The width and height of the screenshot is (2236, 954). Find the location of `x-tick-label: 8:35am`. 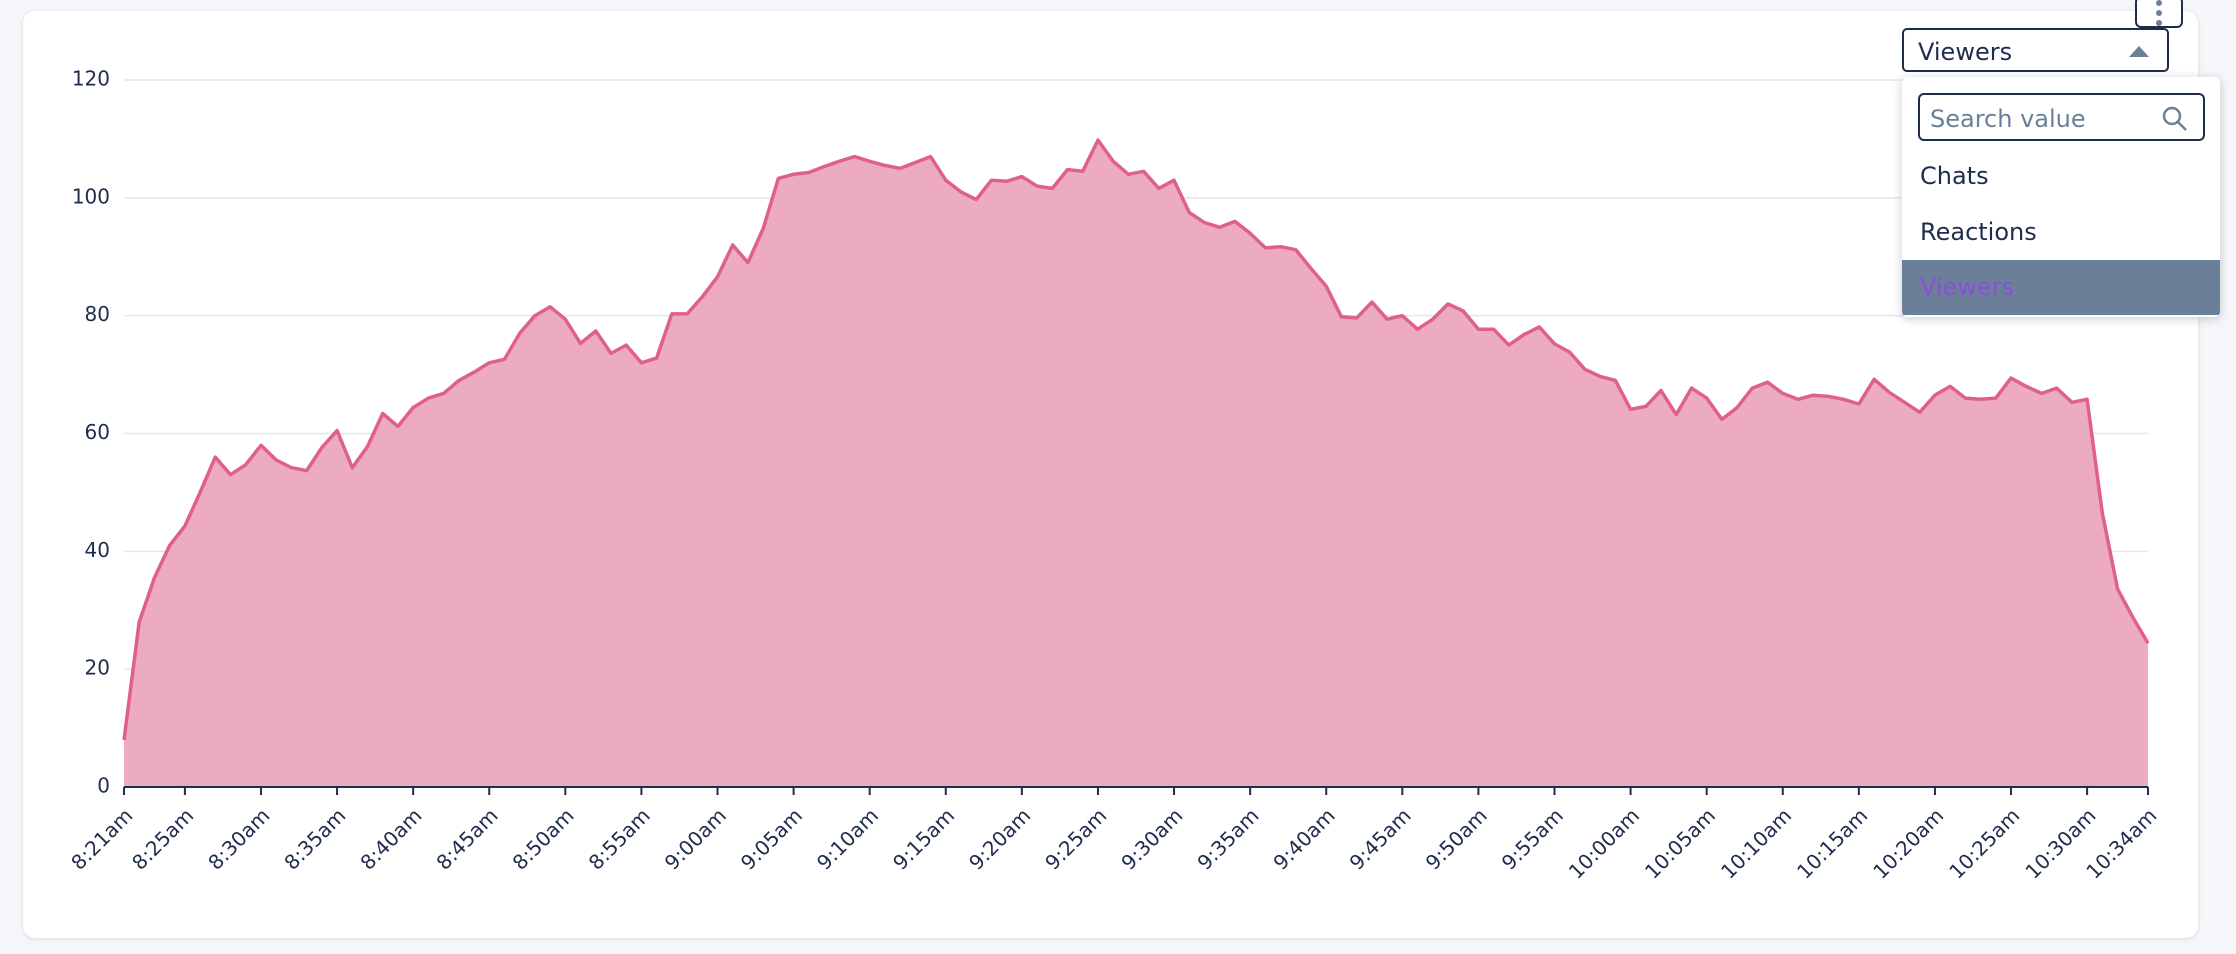

x-tick-label: 8:35am is located at coordinates (314, 838).